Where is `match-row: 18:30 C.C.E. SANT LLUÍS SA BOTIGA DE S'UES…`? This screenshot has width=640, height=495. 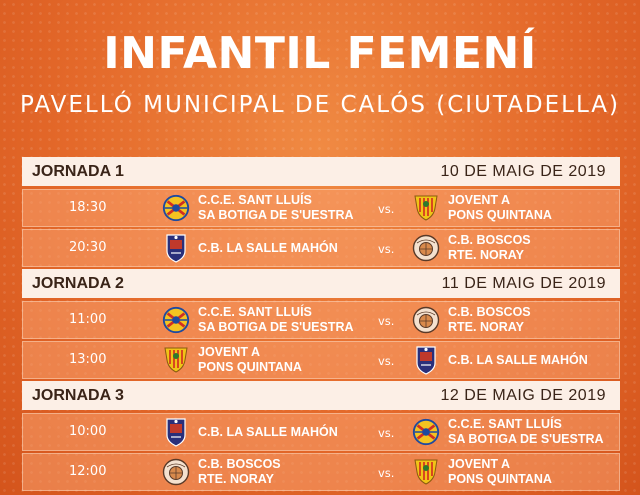
match-row: 18:30 C.C.E. SANT LLUÍS SA BOTIGA DE S'UES… is located at coordinates (321, 208).